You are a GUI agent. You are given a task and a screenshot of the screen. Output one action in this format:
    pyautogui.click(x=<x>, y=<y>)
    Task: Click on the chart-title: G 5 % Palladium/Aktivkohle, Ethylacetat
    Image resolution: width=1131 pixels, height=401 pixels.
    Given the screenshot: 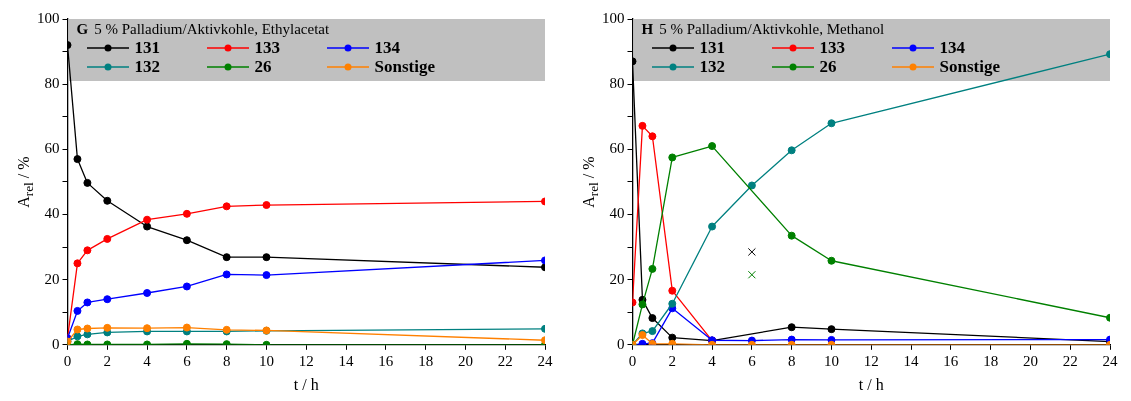 What is the action you would take?
    pyautogui.click(x=203, y=29)
    